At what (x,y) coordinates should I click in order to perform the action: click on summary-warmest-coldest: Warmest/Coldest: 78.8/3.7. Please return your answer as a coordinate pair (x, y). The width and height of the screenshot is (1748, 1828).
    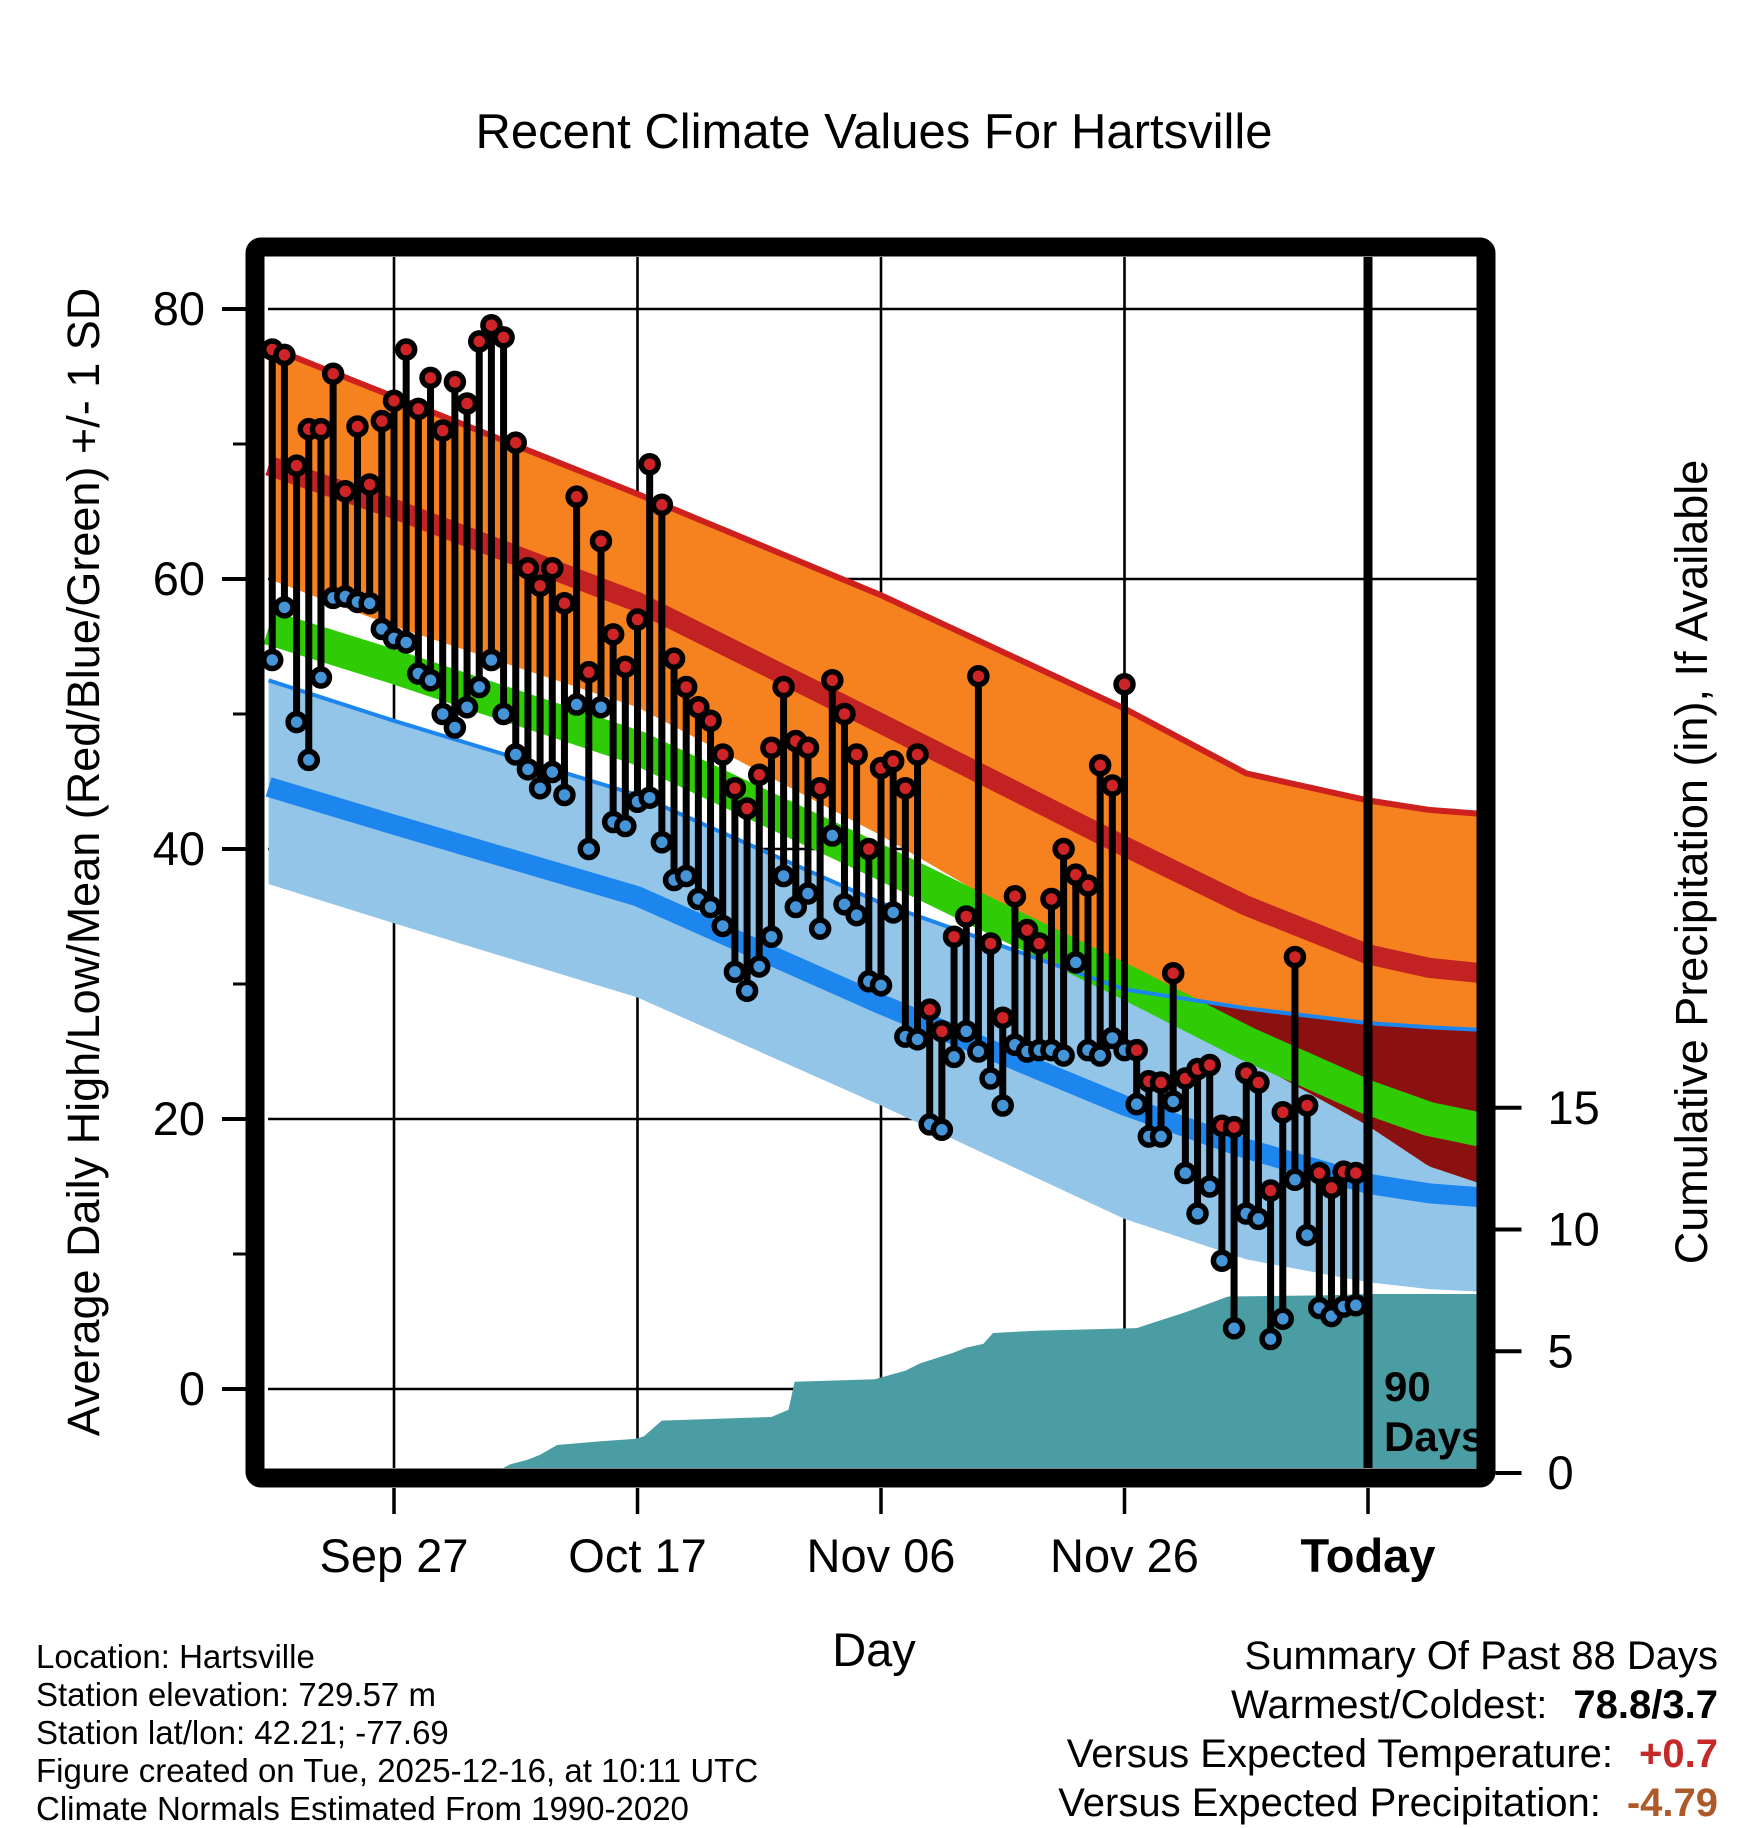
    Looking at the image, I should click on (1474, 1705).